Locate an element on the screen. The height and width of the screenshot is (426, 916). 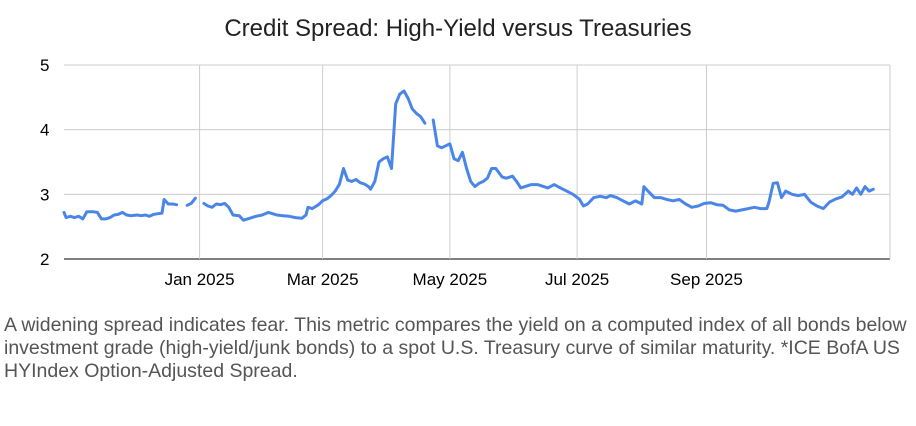
y-tick-label: 4 is located at coordinates (44, 130).